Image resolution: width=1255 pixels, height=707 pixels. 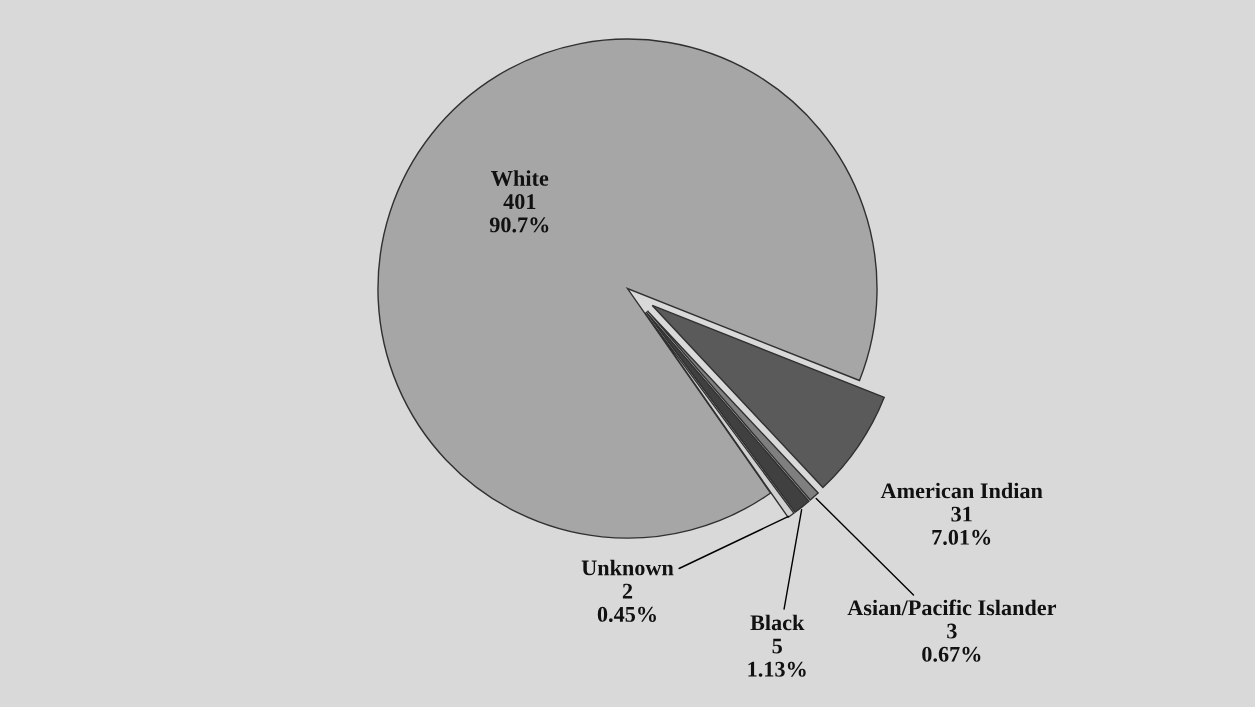 I want to click on slice-label: Asian/Pacific Islander, so click(x=952, y=607).